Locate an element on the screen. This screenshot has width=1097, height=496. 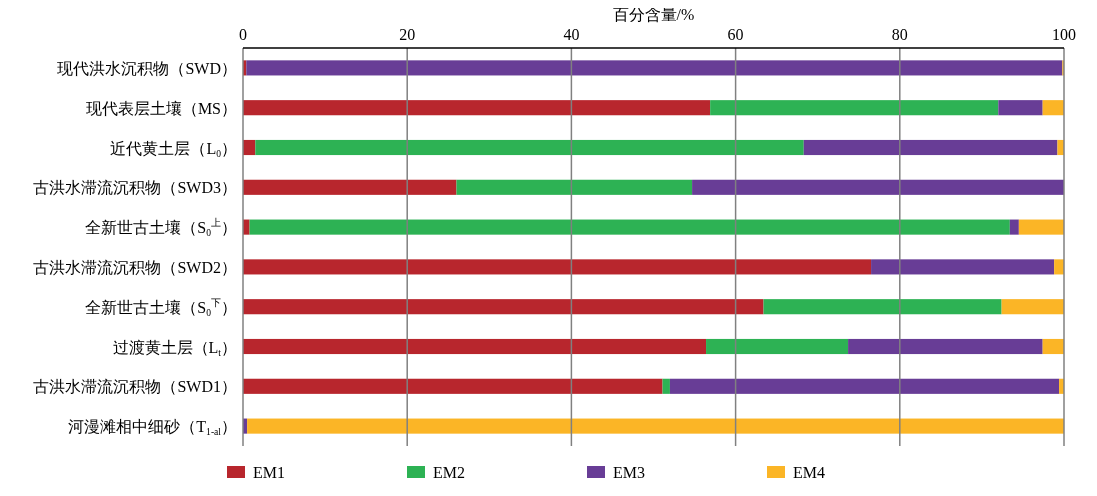
x-tick-label: 60 is located at coordinates (735, 34).